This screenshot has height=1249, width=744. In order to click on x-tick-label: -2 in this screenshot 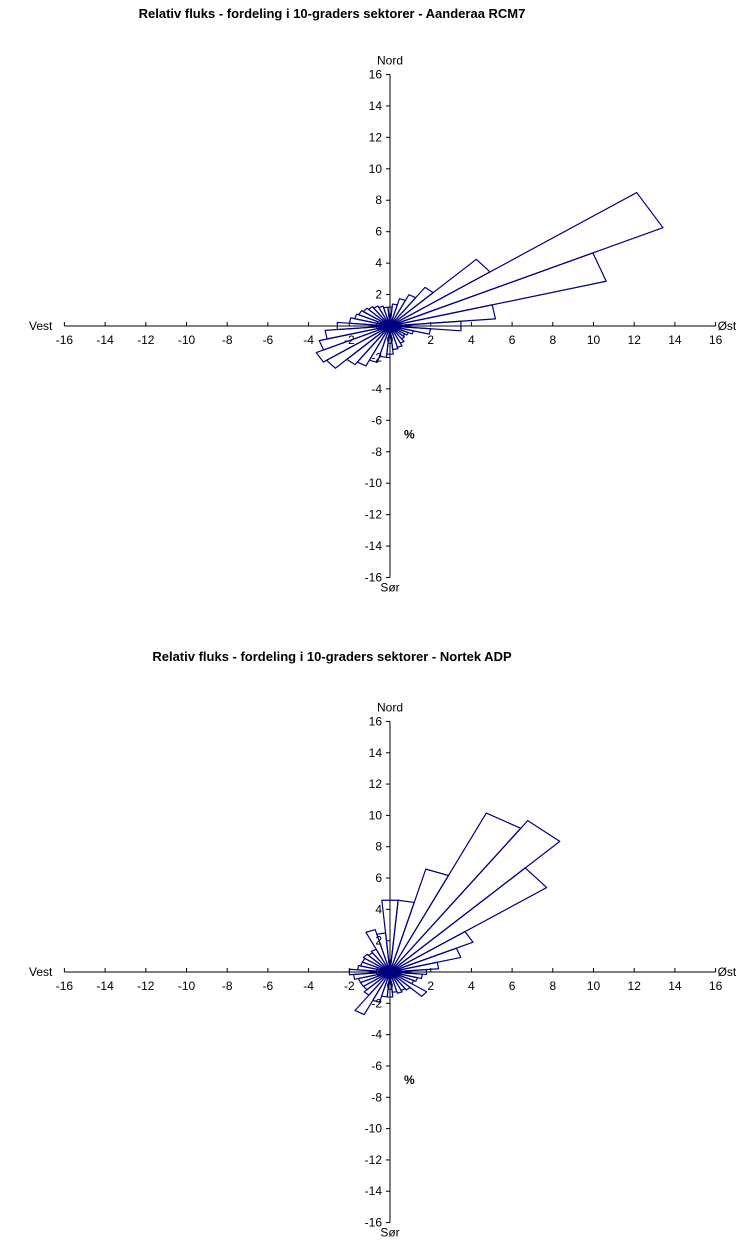, I will do `click(349, 986)`.